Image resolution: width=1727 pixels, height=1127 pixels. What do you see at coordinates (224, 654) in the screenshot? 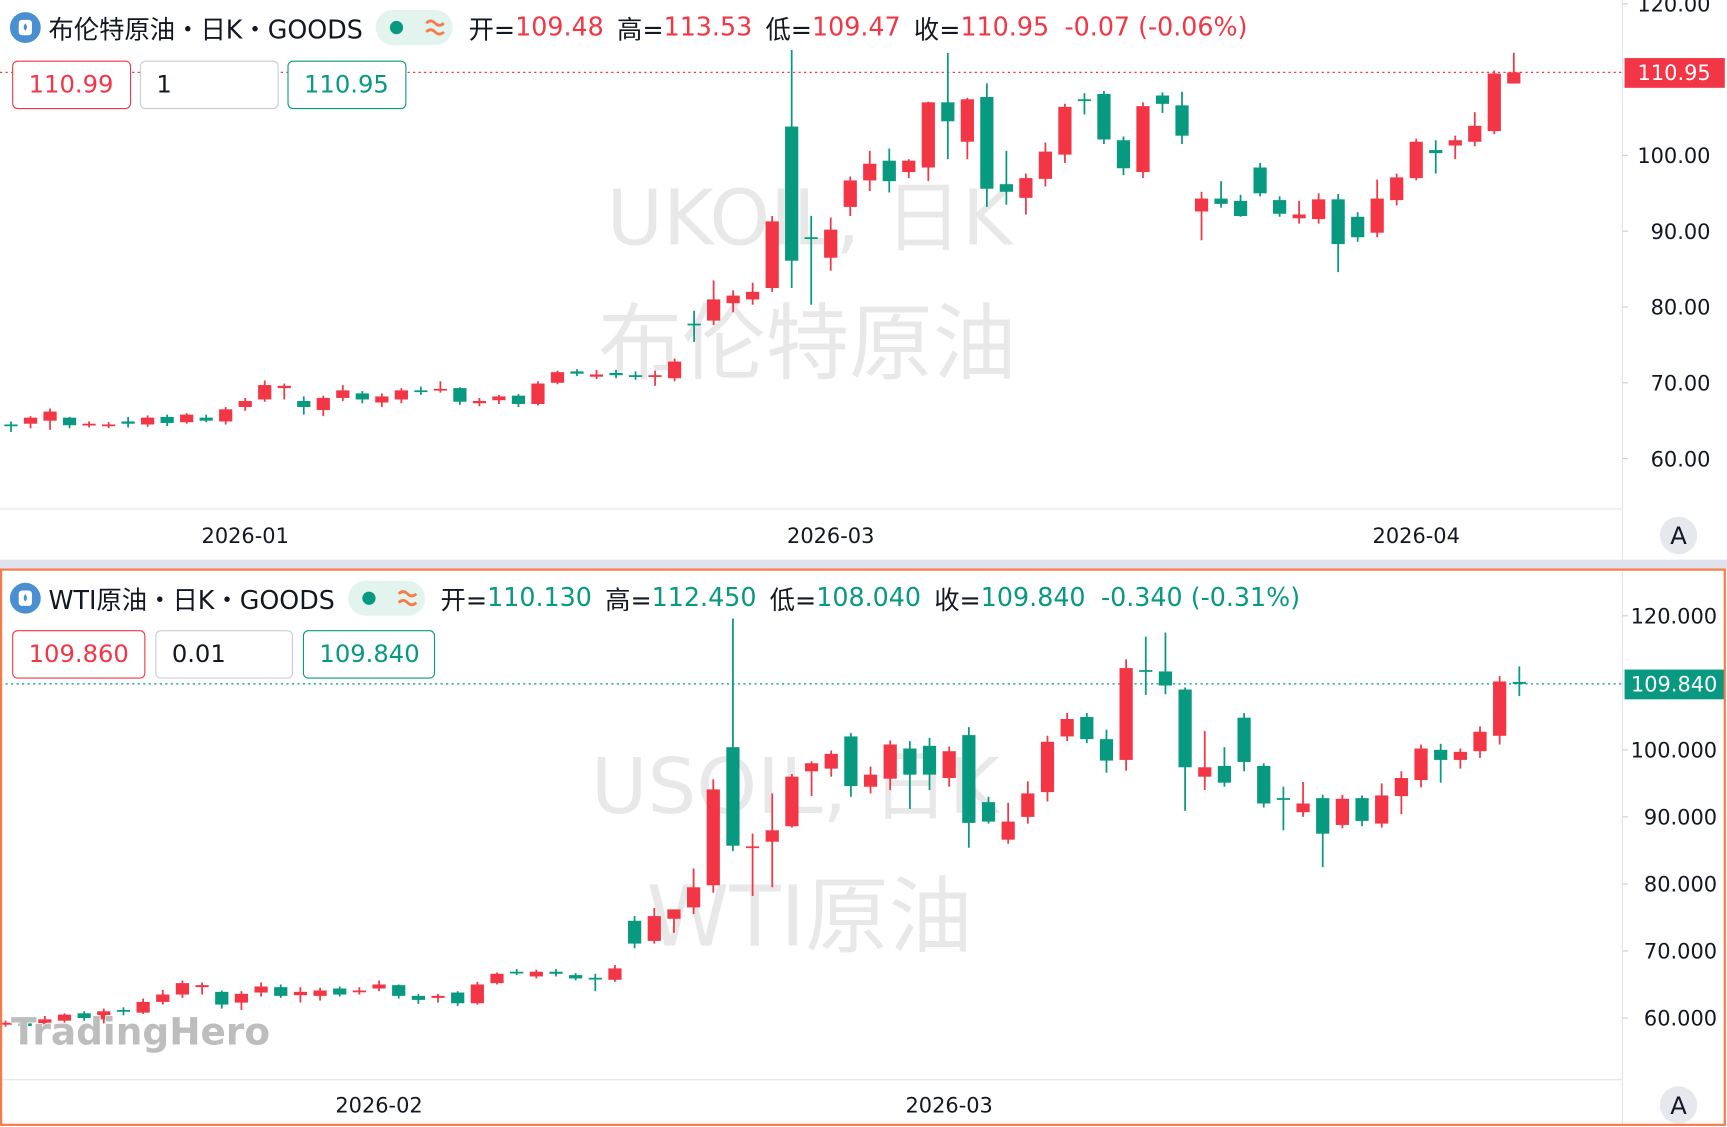
I see `quantity-input: 0.01` at bounding box center [224, 654].